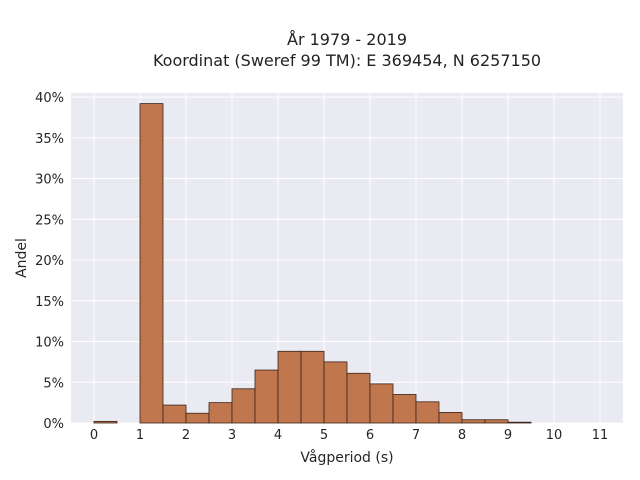 The height and width of the screenshot is (480, 640). What do you see at coordinates (49, 180) in the screenshot?
I see `y-tick-label: 30%` at bounding box center [49, 180].